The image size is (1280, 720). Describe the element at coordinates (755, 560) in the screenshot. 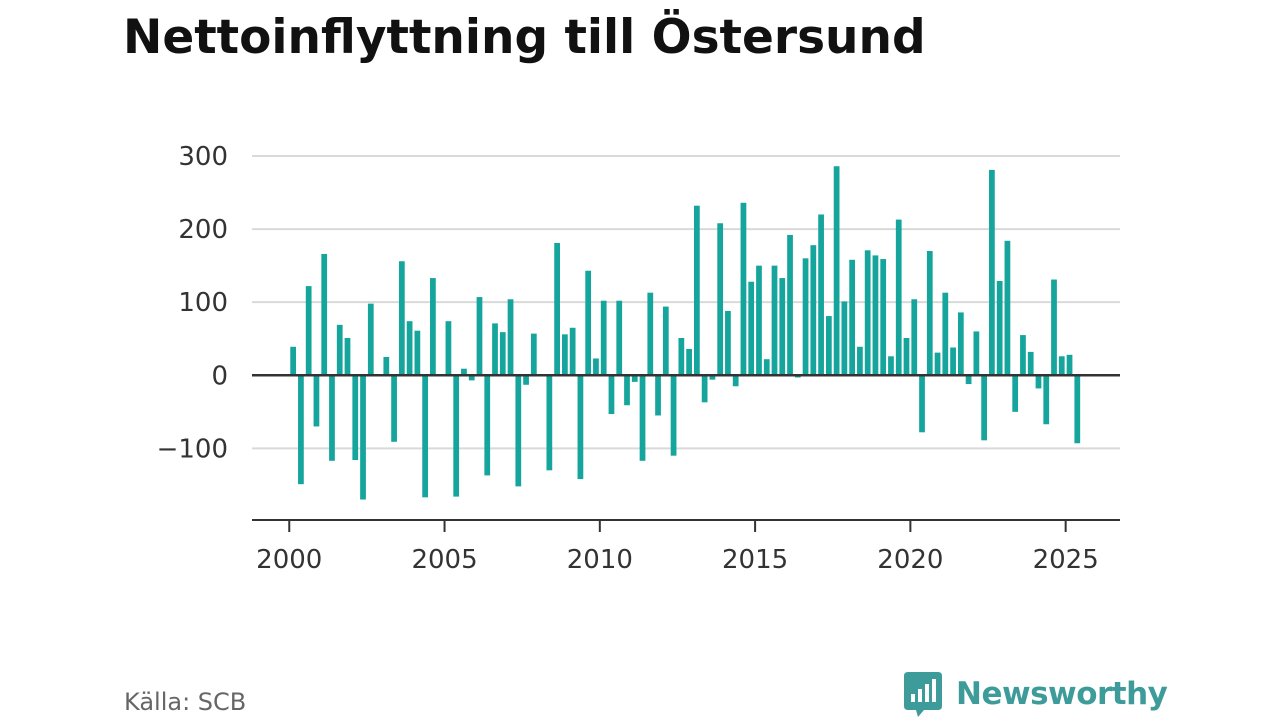

I see `x-tick-label: 2015` at that location.